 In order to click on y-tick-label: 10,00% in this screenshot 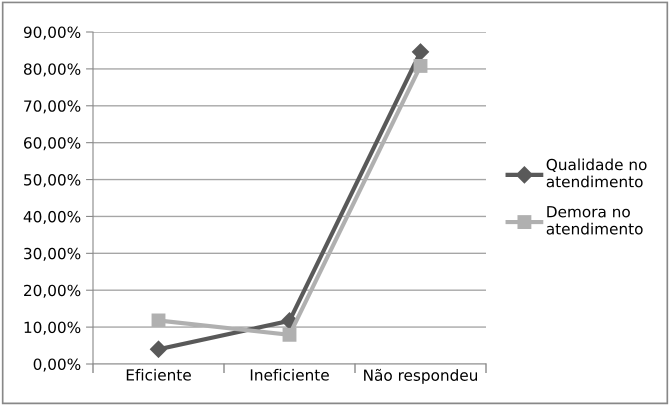, I will do `click(52, 328)`.